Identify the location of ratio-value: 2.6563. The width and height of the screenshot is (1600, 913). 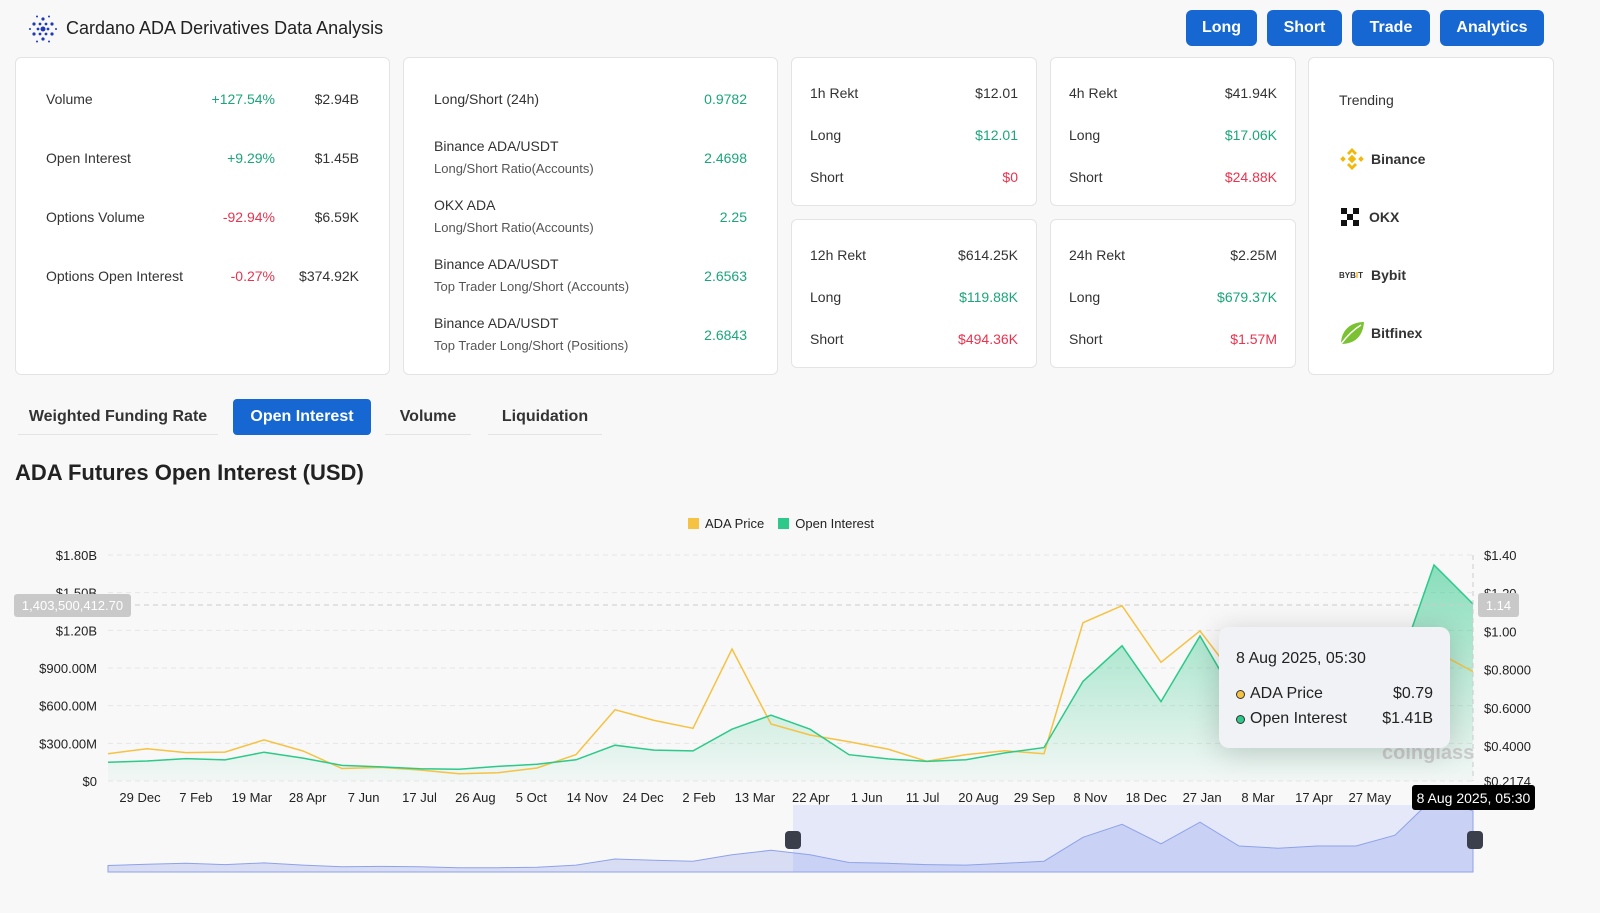
(725, 276).